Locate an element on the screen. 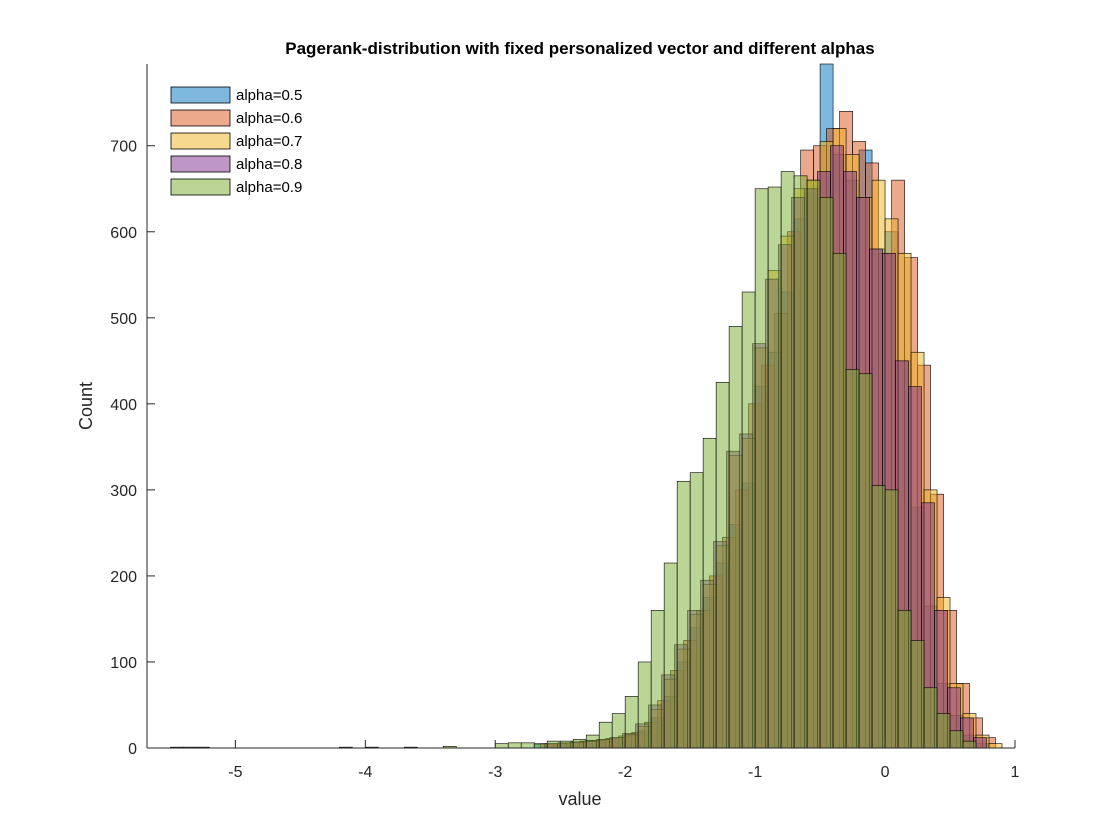 This screenshot has height=840, width=1120. y-tick-label: 0 is located at coordinates (132, 749).